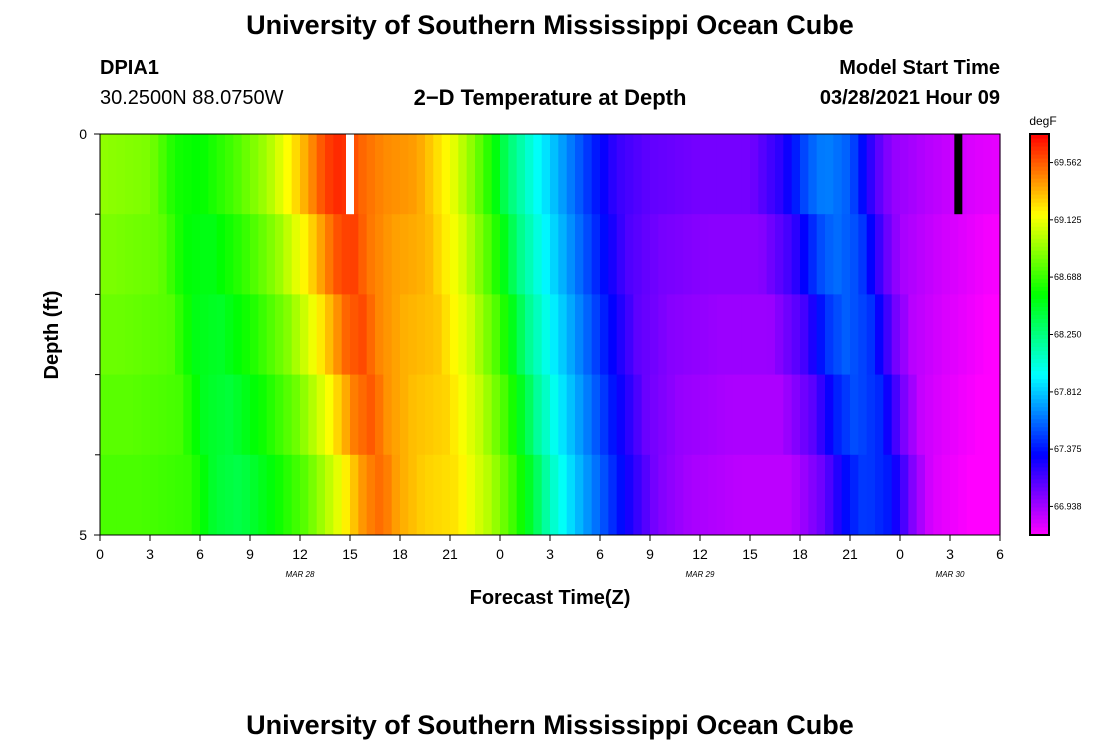  Describe the element at coordinates (950, 574) in the screenshot. I see `date-label: MAR 30` at that location.